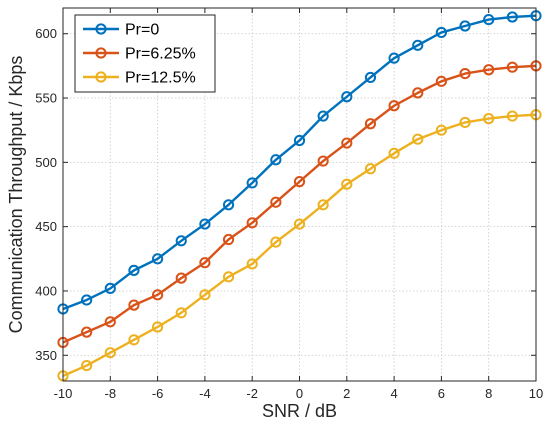  I want to click on y-tick-label: 550, so click(46, 98).